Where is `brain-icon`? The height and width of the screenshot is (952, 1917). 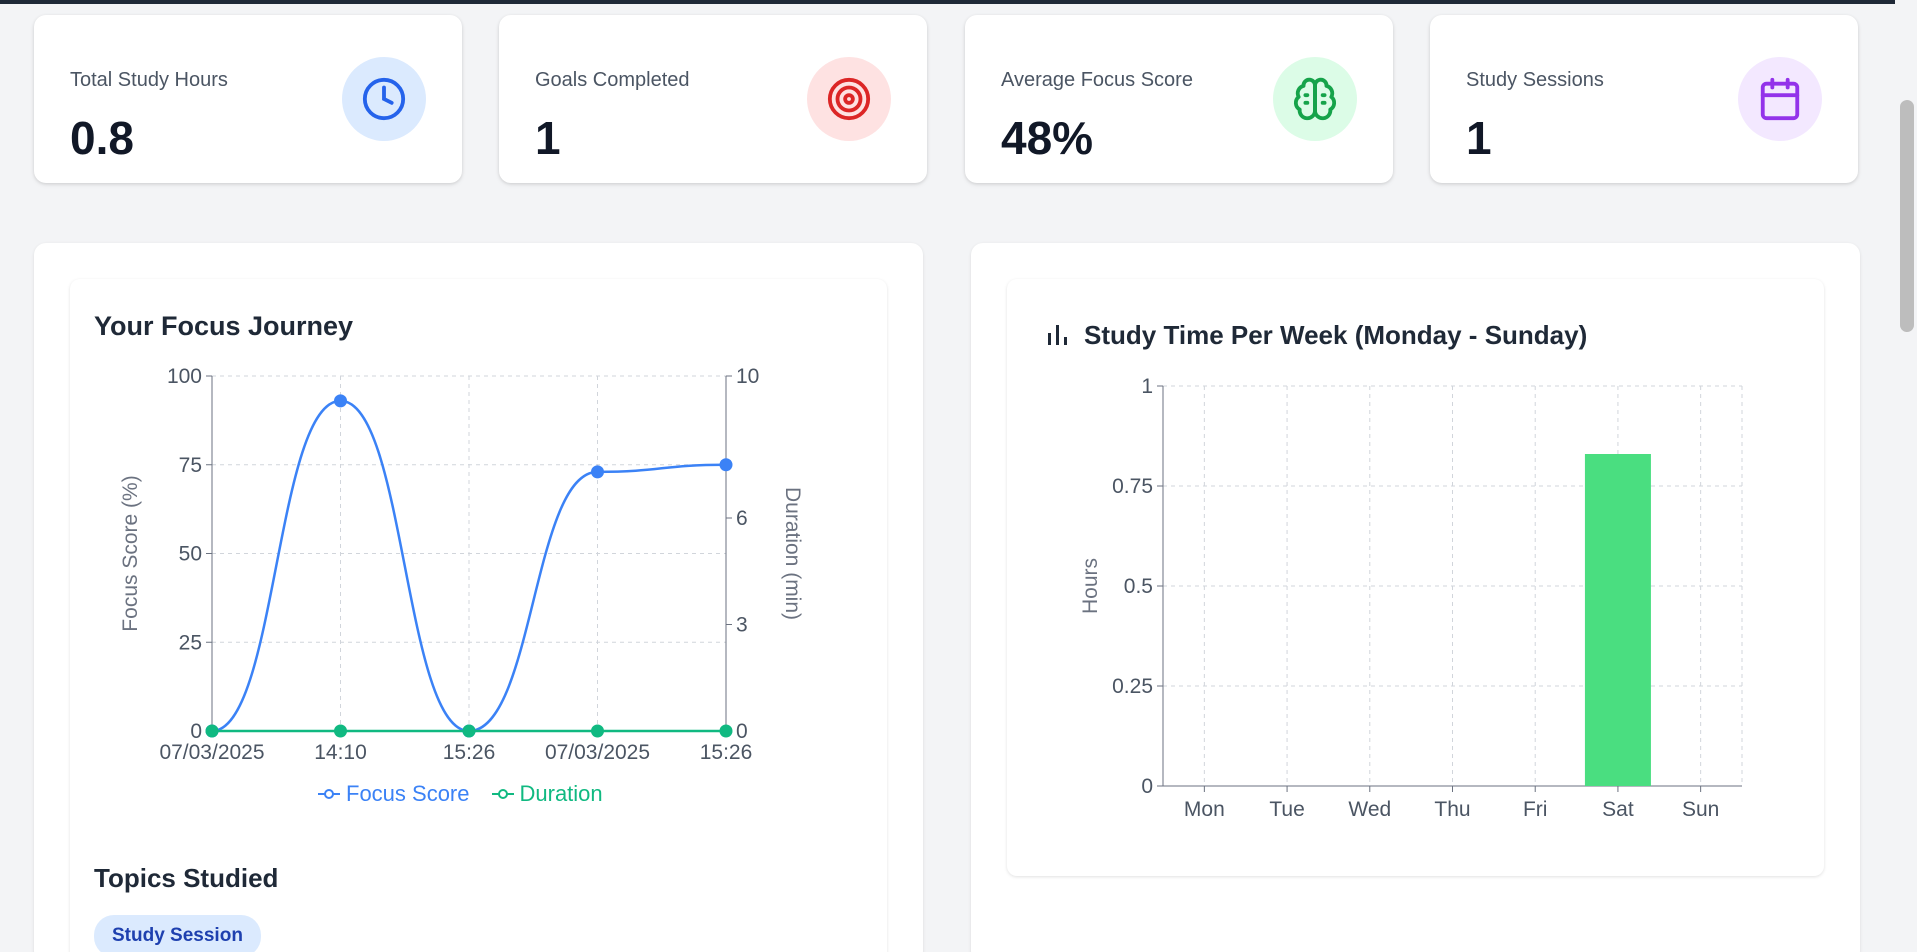
brain-icon is located at coordinates (1315, 99).